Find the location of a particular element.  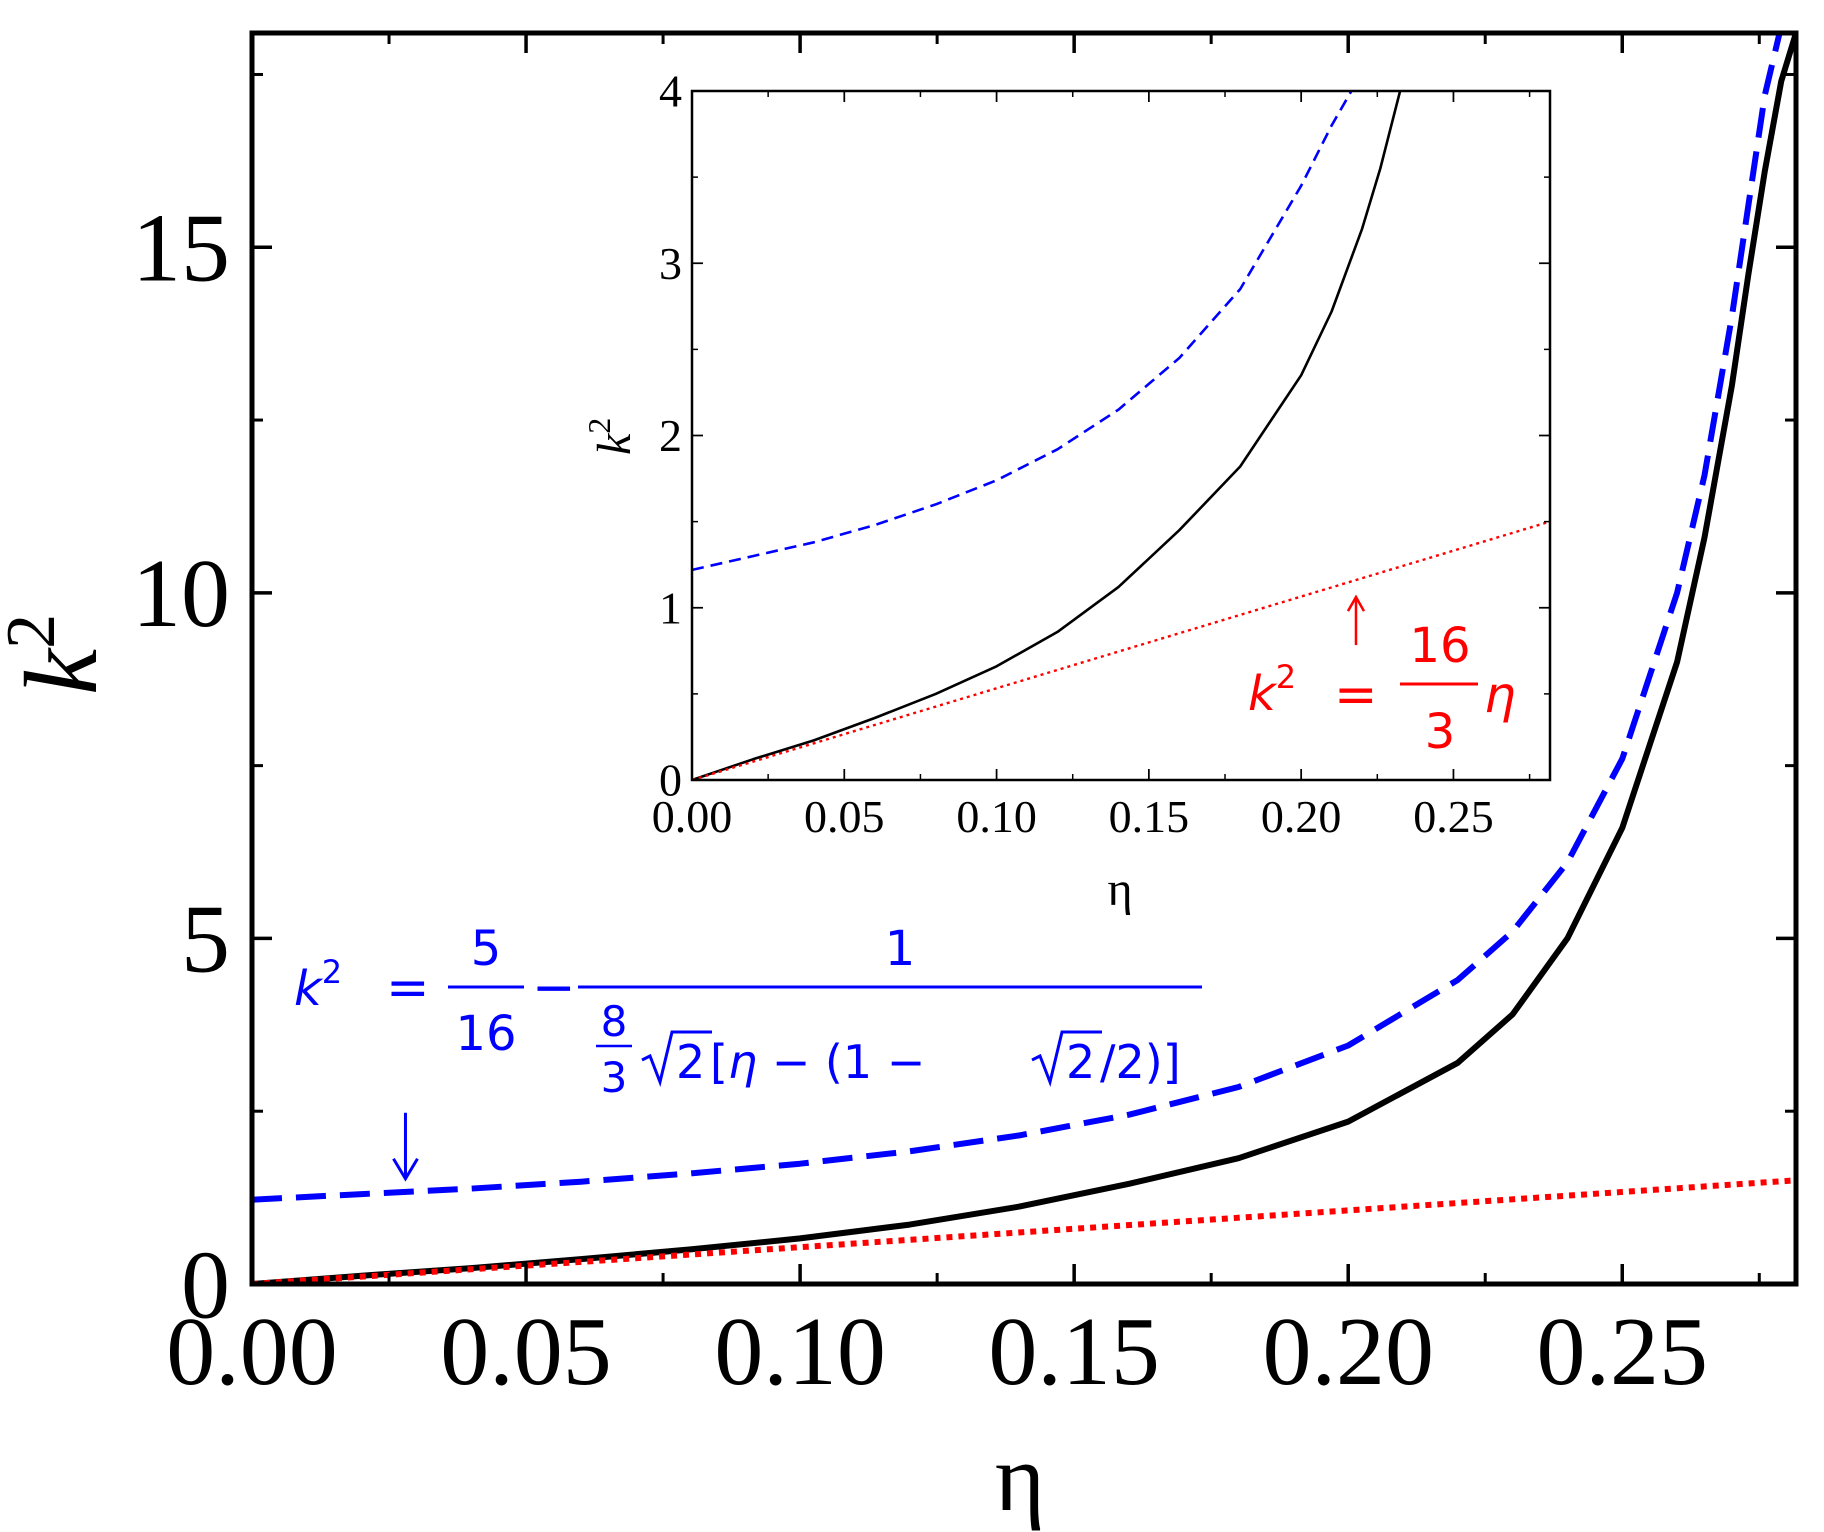

inset-y-axis-label-sup: 2 is located at coordinates (599, 426).